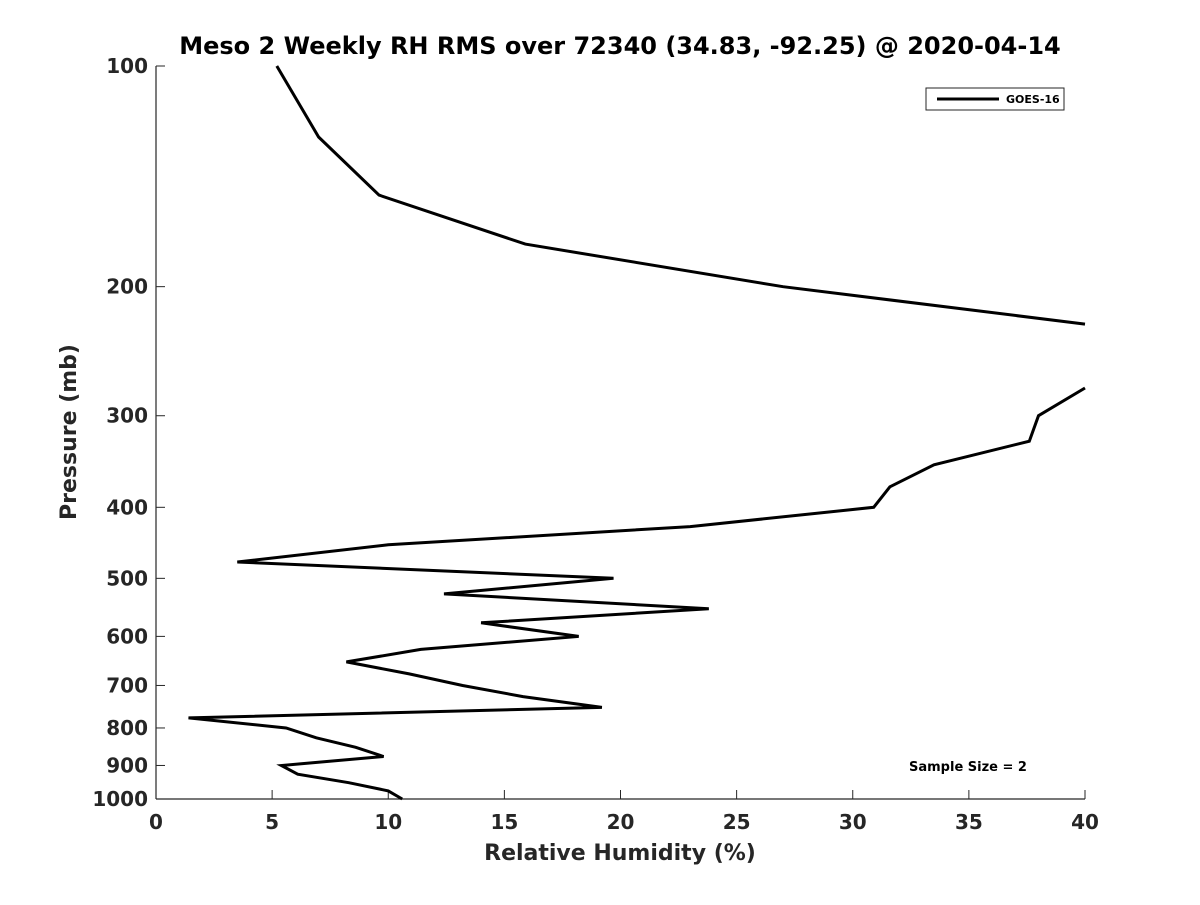  What do you see at coordinates (127, 287) in the screenshot?
I see `y-tick-label: 200` at bounding box center [127, 287].